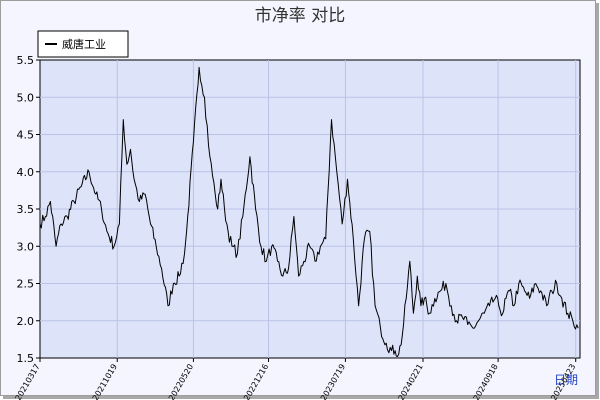  Describe the element at coordinates (566, 380) in the screenshot. I see `x-axis-label: 日期` at that location.